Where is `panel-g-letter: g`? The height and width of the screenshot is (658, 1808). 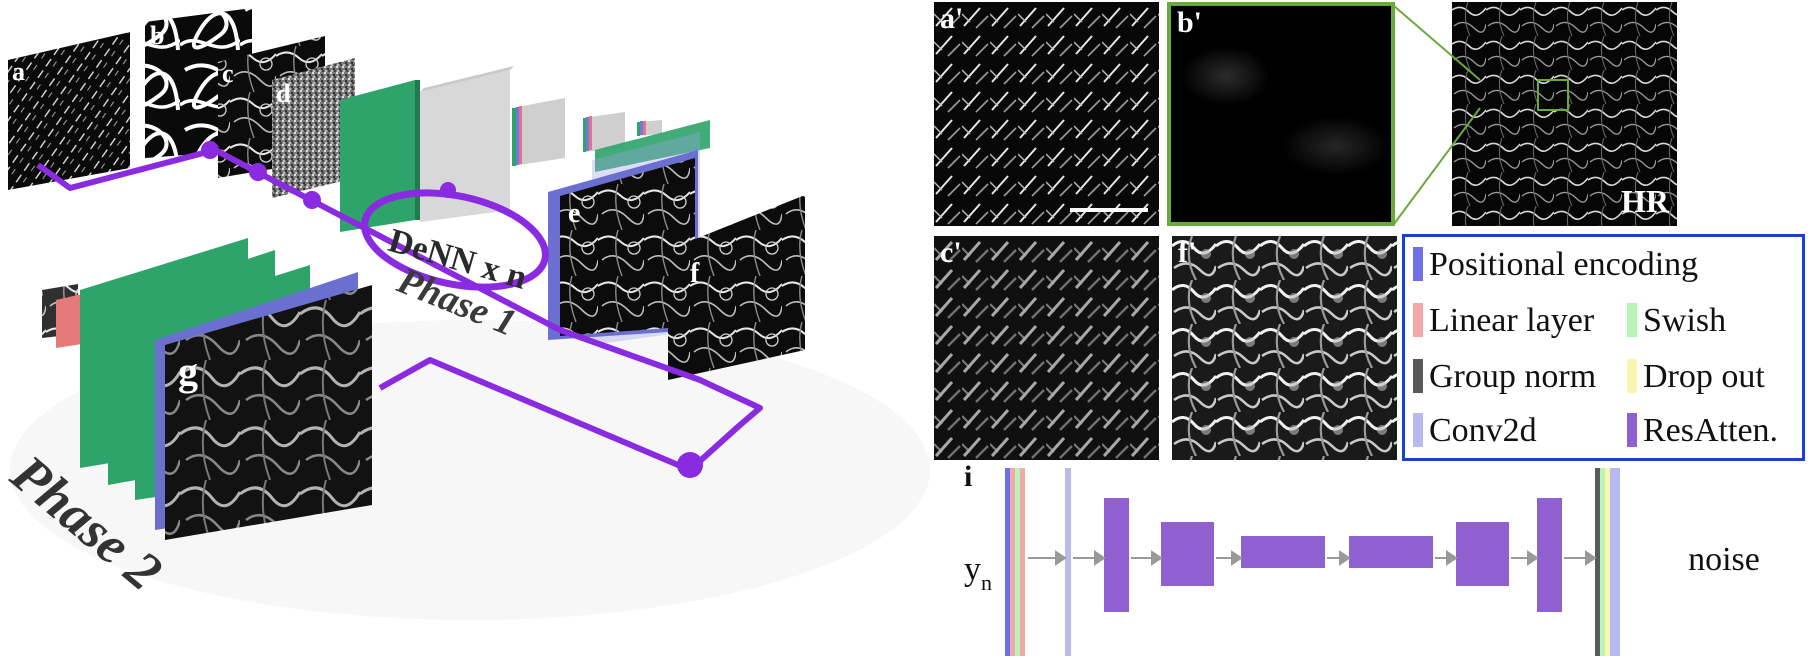
panel-g-letter: g is located at coordinates (188, 371).